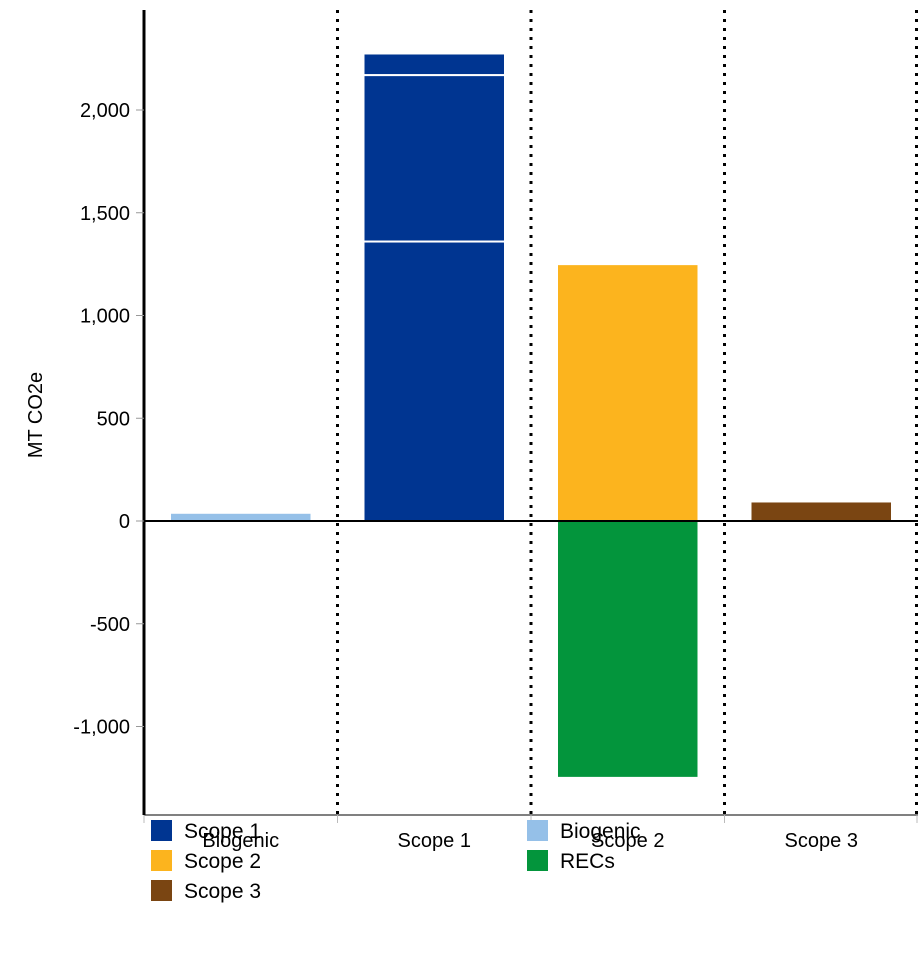 This screenshot has width=920, height=966. I want to click on x-axis-ticks: Biogenic Scope 1 Scope 2 Scope 3, so click(530, 833).